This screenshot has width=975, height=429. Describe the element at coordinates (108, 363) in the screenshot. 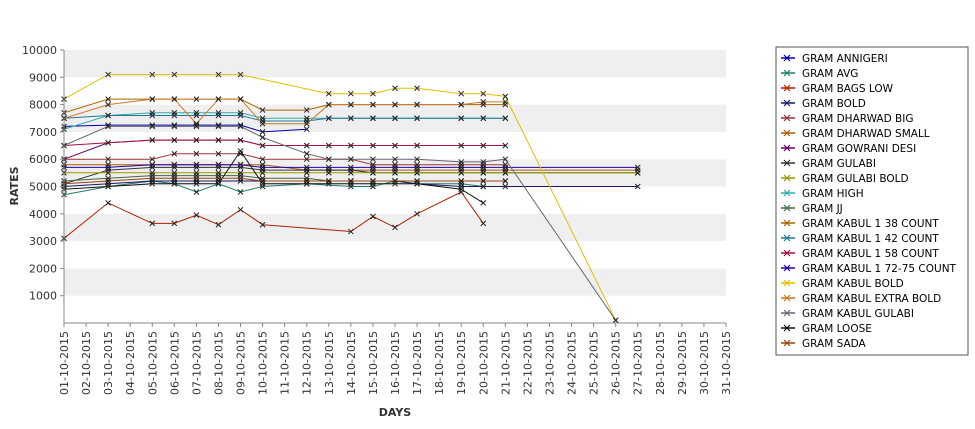

I see `x-tick-label: 03-10-2015` at that location.